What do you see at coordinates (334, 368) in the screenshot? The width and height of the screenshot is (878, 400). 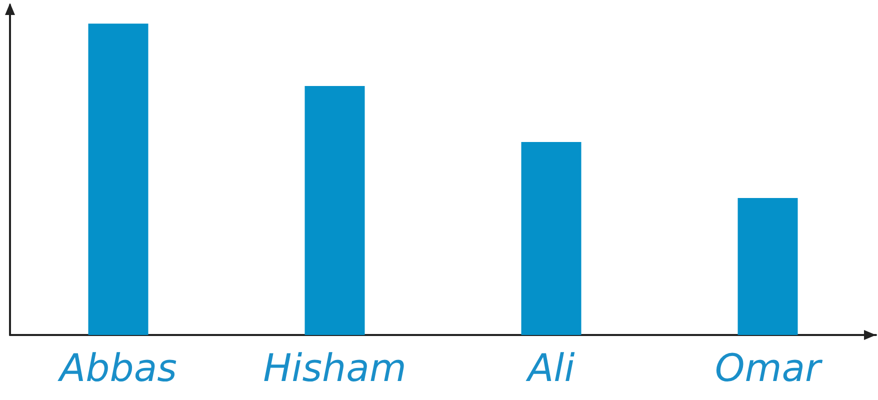 I see `x-tick-label: Hisham` at bounding box center [334, 368].